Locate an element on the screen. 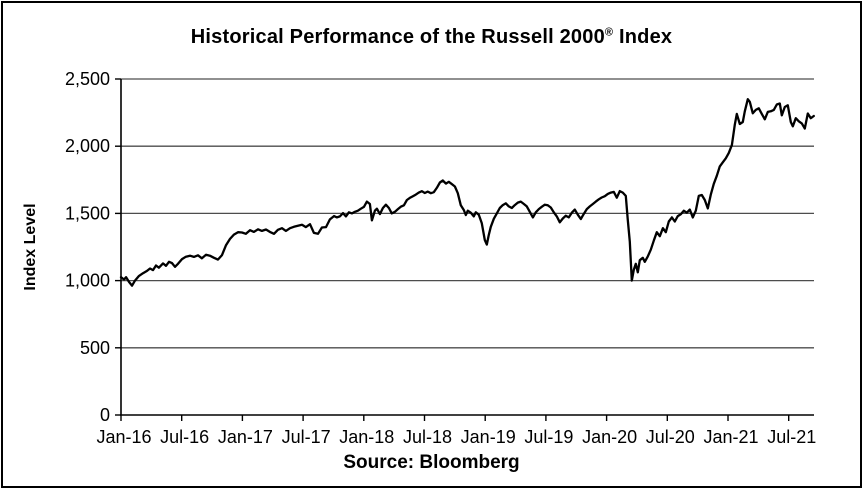 The width and height of the screenshot is (863, 489). x-tick-label: Jul-20 is located at coordinates (670, 437).